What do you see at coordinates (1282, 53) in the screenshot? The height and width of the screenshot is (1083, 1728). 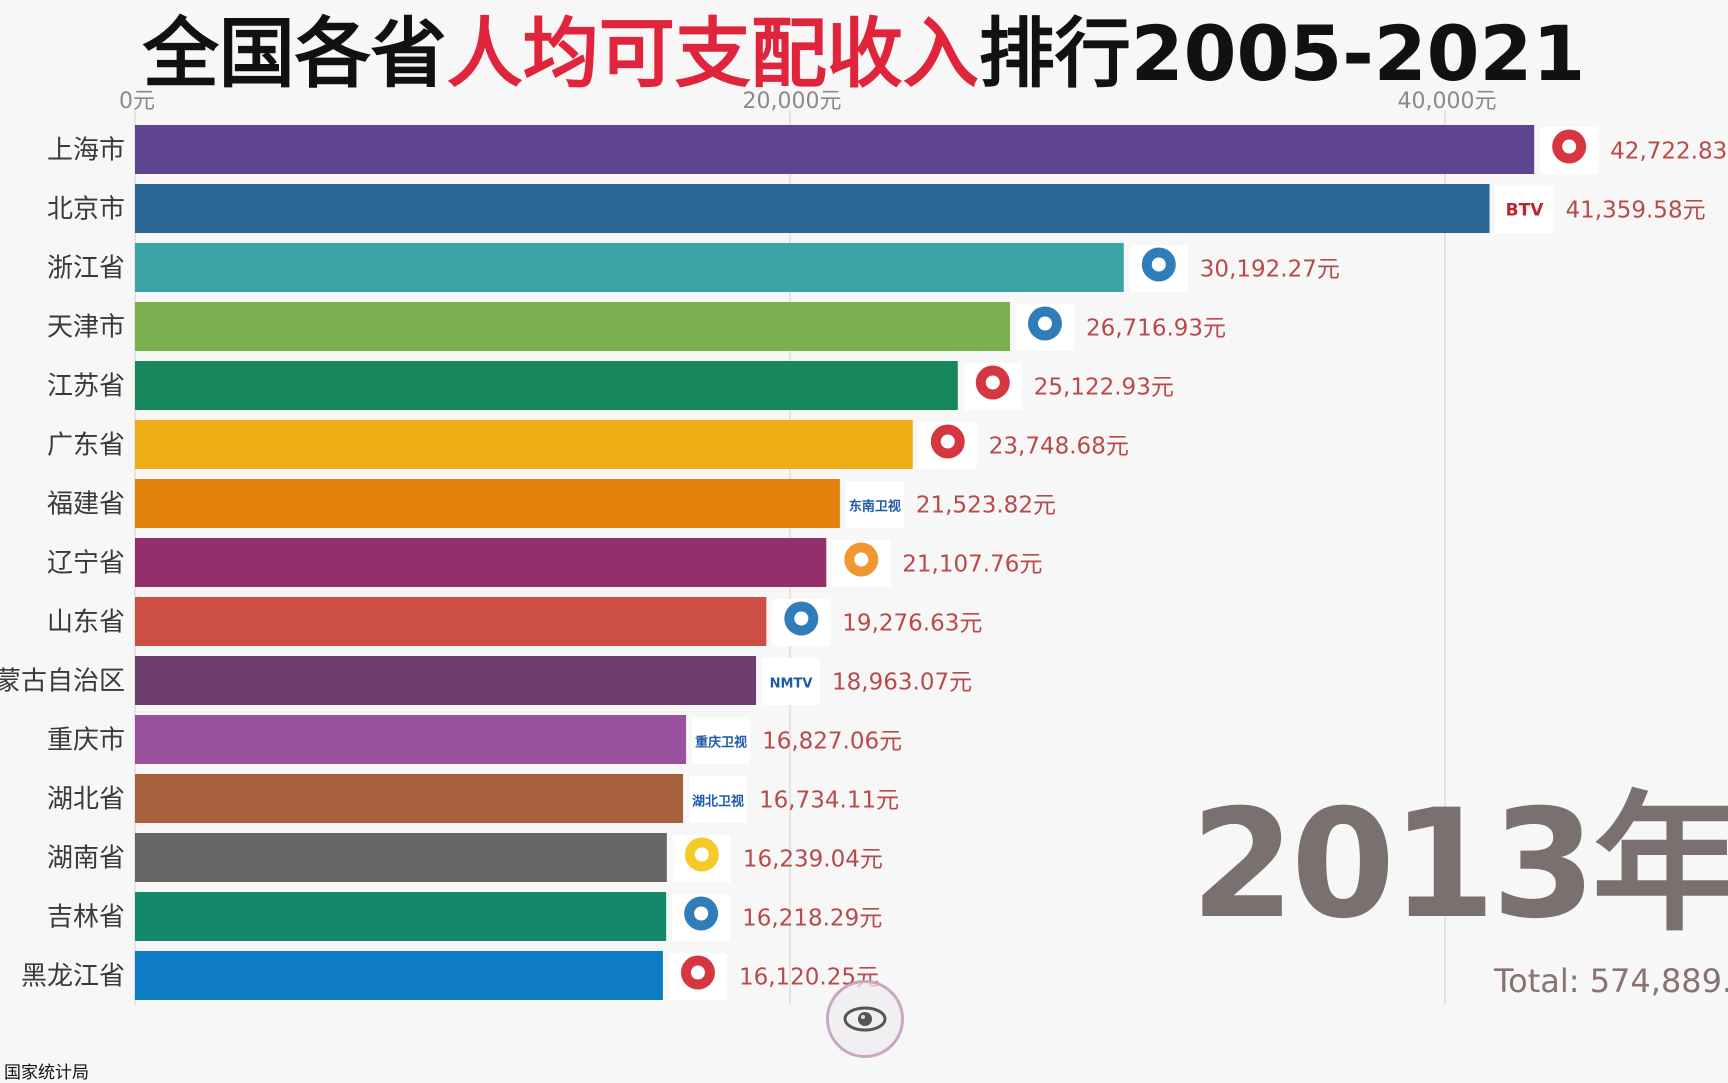 I see `title-suffix: 排行2005-2021` at bounding box center [1282, 53].